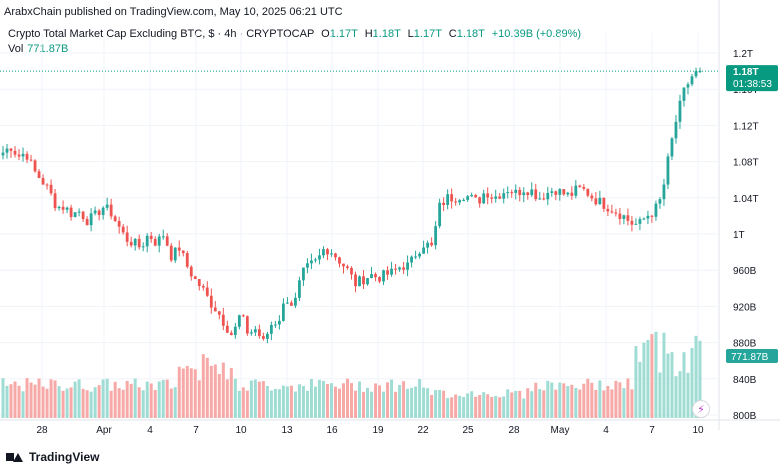  I want to click on tradingview-logo-icon, so click(15, 457).